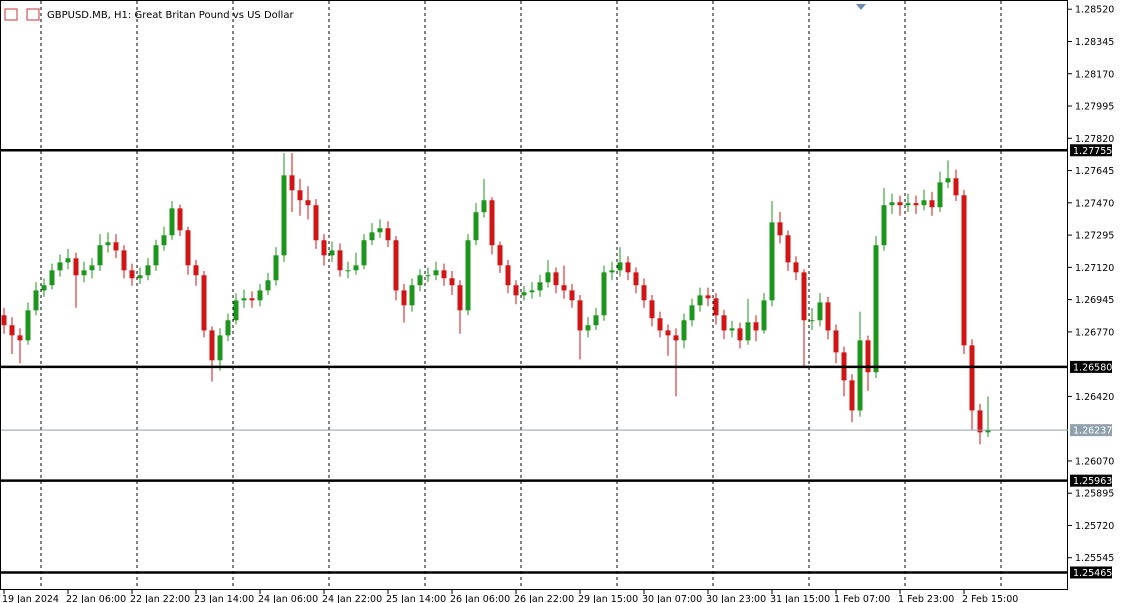 Image resolution: width=1123 pixels, height=603 pixels. I want to click on level-label: 1.27755, so click(1092, 151).